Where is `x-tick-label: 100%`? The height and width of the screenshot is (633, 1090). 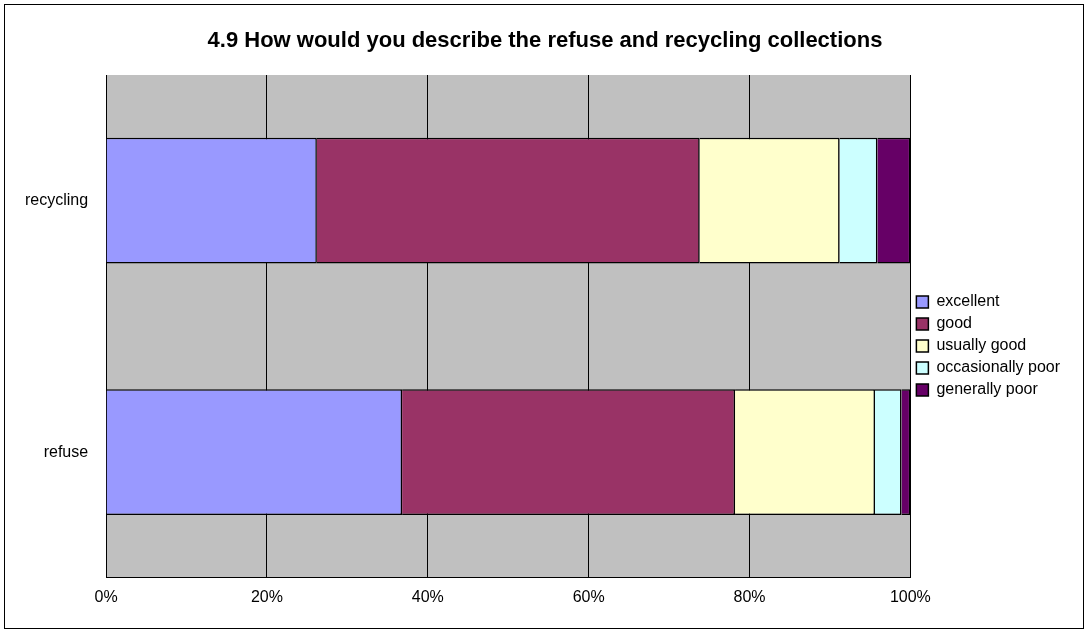
x-tick-label: 100% is located at coordinates (910, 596).